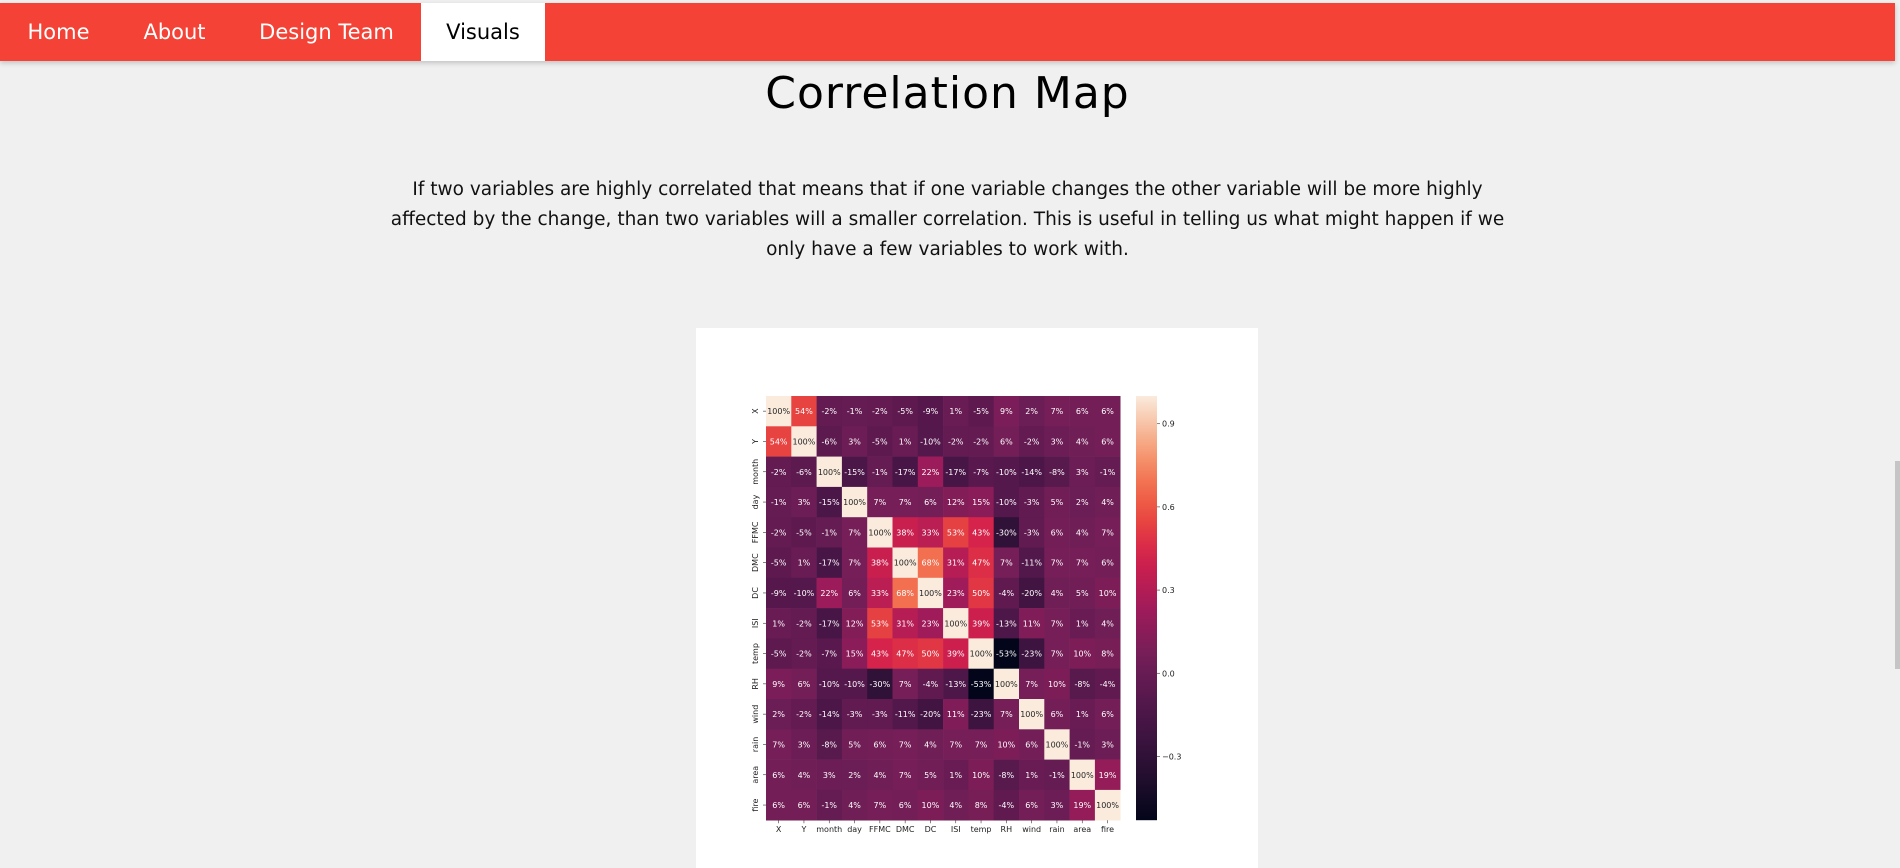 This screenshot has height=868, width=1900. Describe the element at coordinates (58, 32) in the screenshot. I see `nav-home: Home` at that location.